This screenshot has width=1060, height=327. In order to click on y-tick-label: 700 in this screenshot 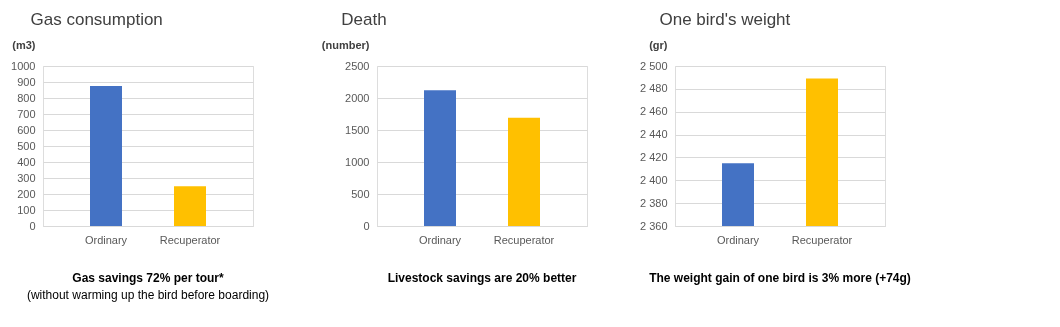, I will do `click(26, 113)`.